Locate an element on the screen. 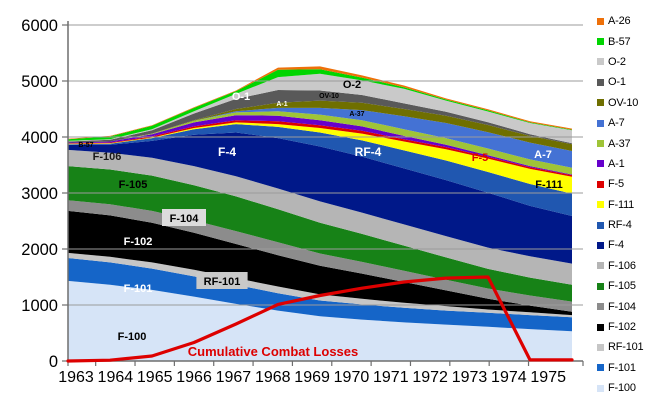 The image size is (666, 413). legend-item-RF-101: RF-101 is located at coordinates (631, 347).